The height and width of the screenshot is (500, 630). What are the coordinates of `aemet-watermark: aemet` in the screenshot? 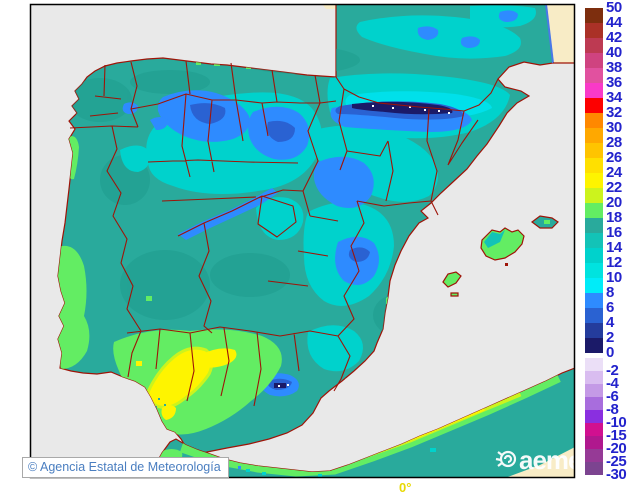 It's located at (542, 460).